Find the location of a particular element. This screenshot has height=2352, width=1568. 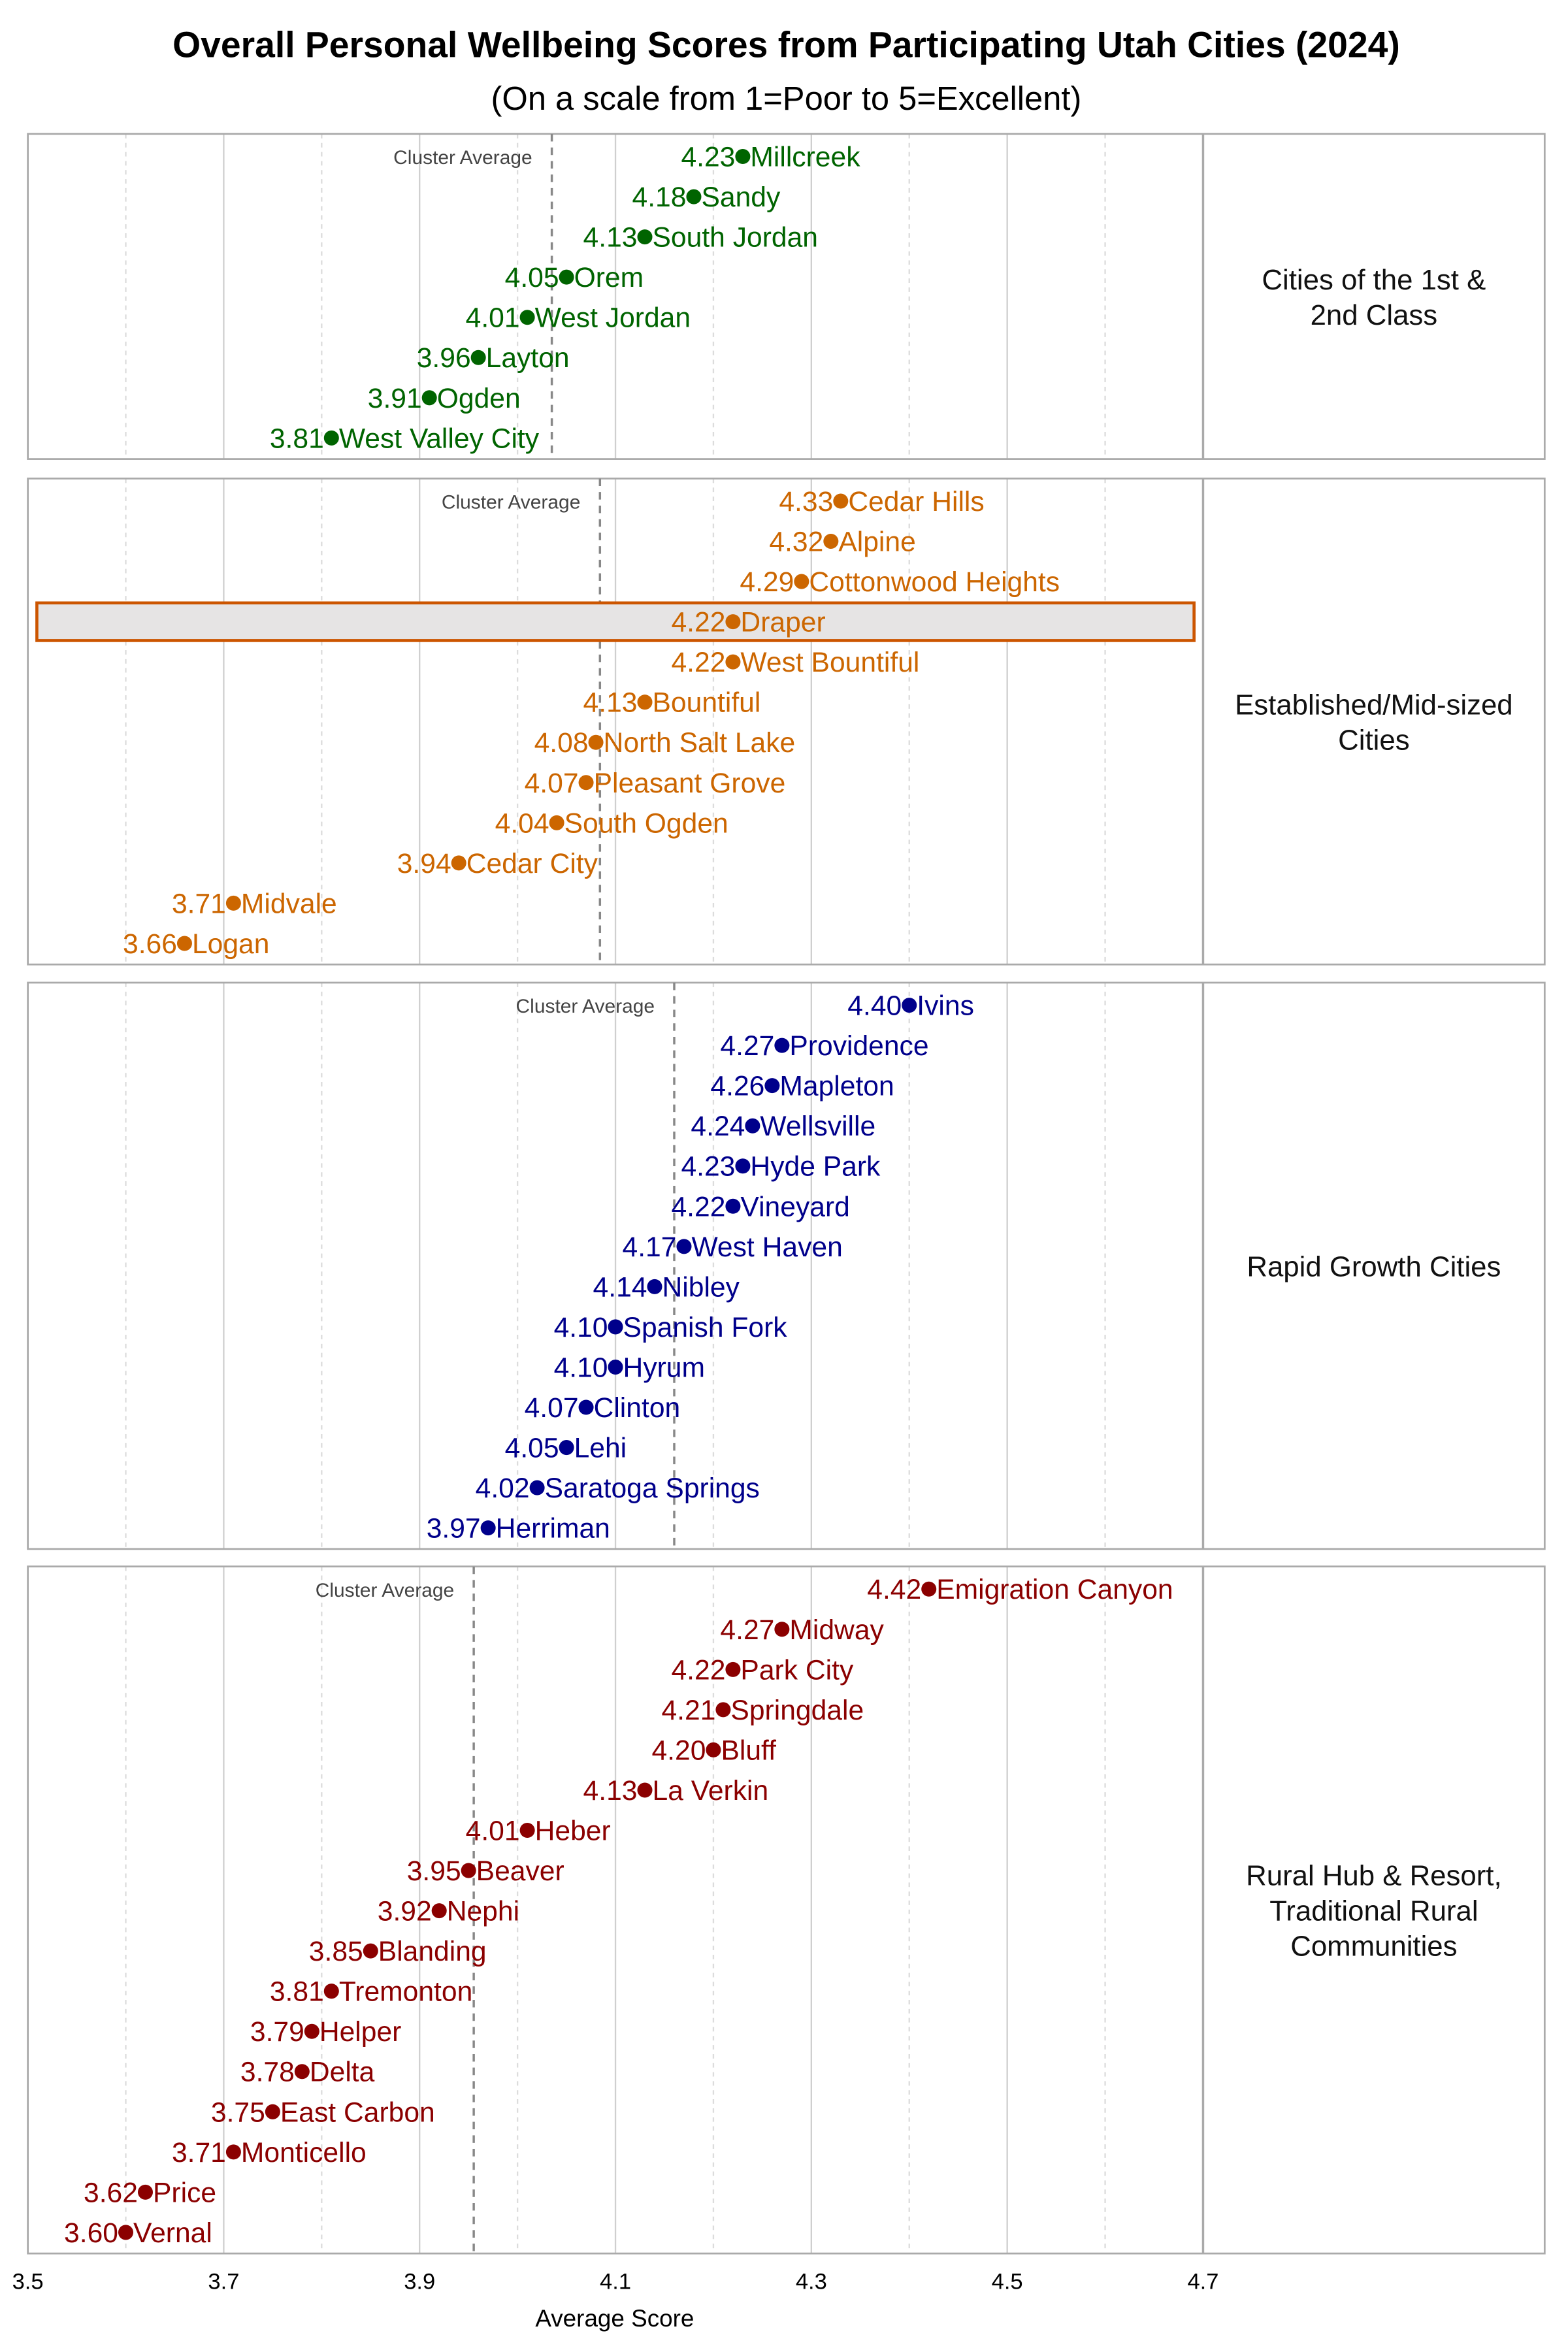

value-label: 4.29 is located at coordinates (767, 582).